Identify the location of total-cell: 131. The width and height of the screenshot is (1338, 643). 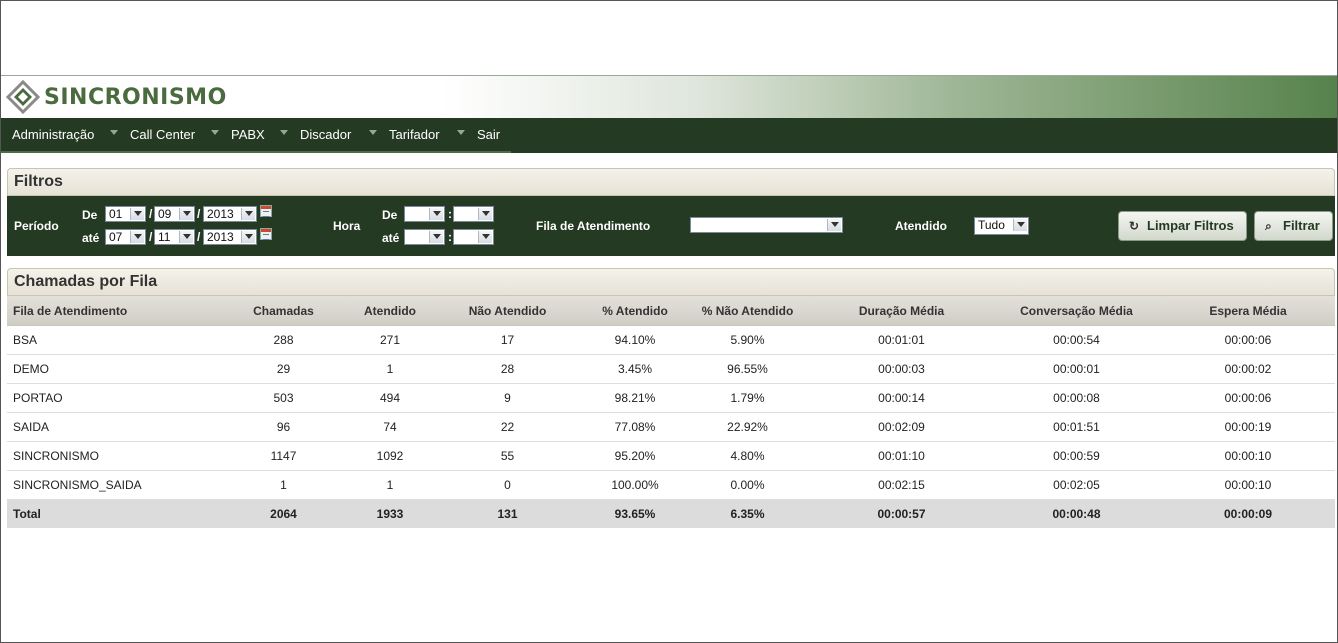
(507, 513).